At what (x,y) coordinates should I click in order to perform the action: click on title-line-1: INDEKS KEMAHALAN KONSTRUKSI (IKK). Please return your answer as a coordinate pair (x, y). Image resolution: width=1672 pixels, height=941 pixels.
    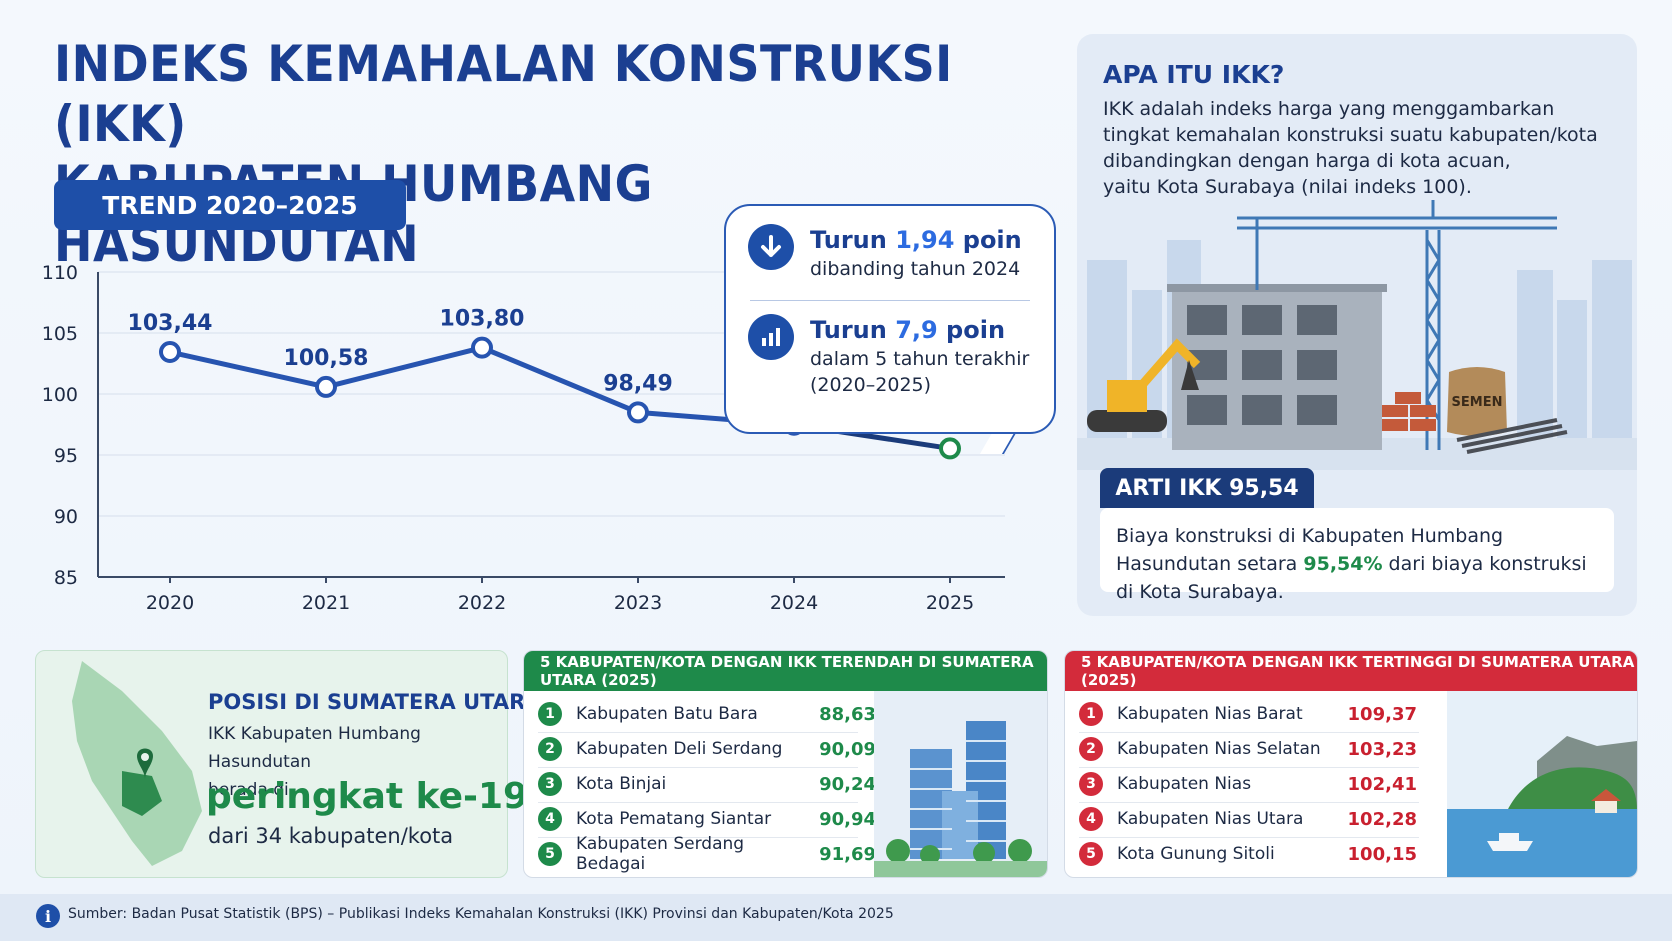
    Looking at the image, I should click on (503, 94).